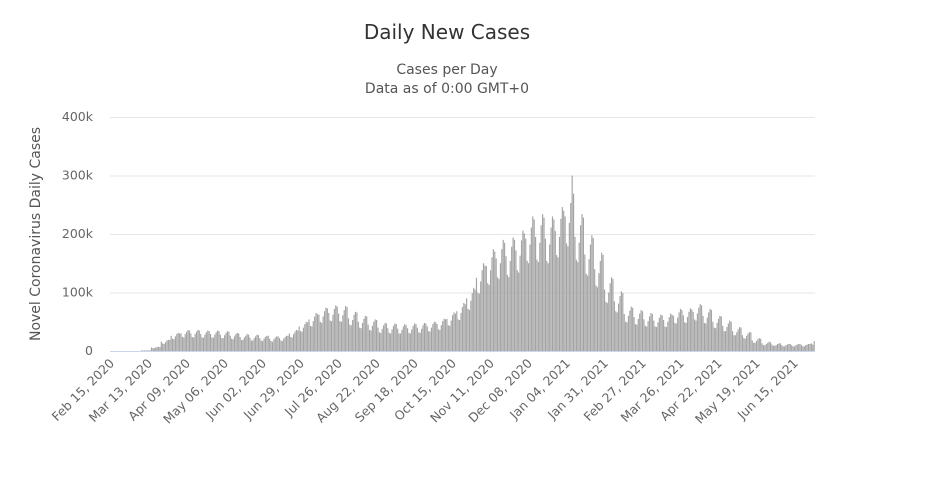 This screenshot has width=926, height=481. Describe the element at coordinates (78, 292) in the screenshot. I see `y-tick-label: 100k` at that location.